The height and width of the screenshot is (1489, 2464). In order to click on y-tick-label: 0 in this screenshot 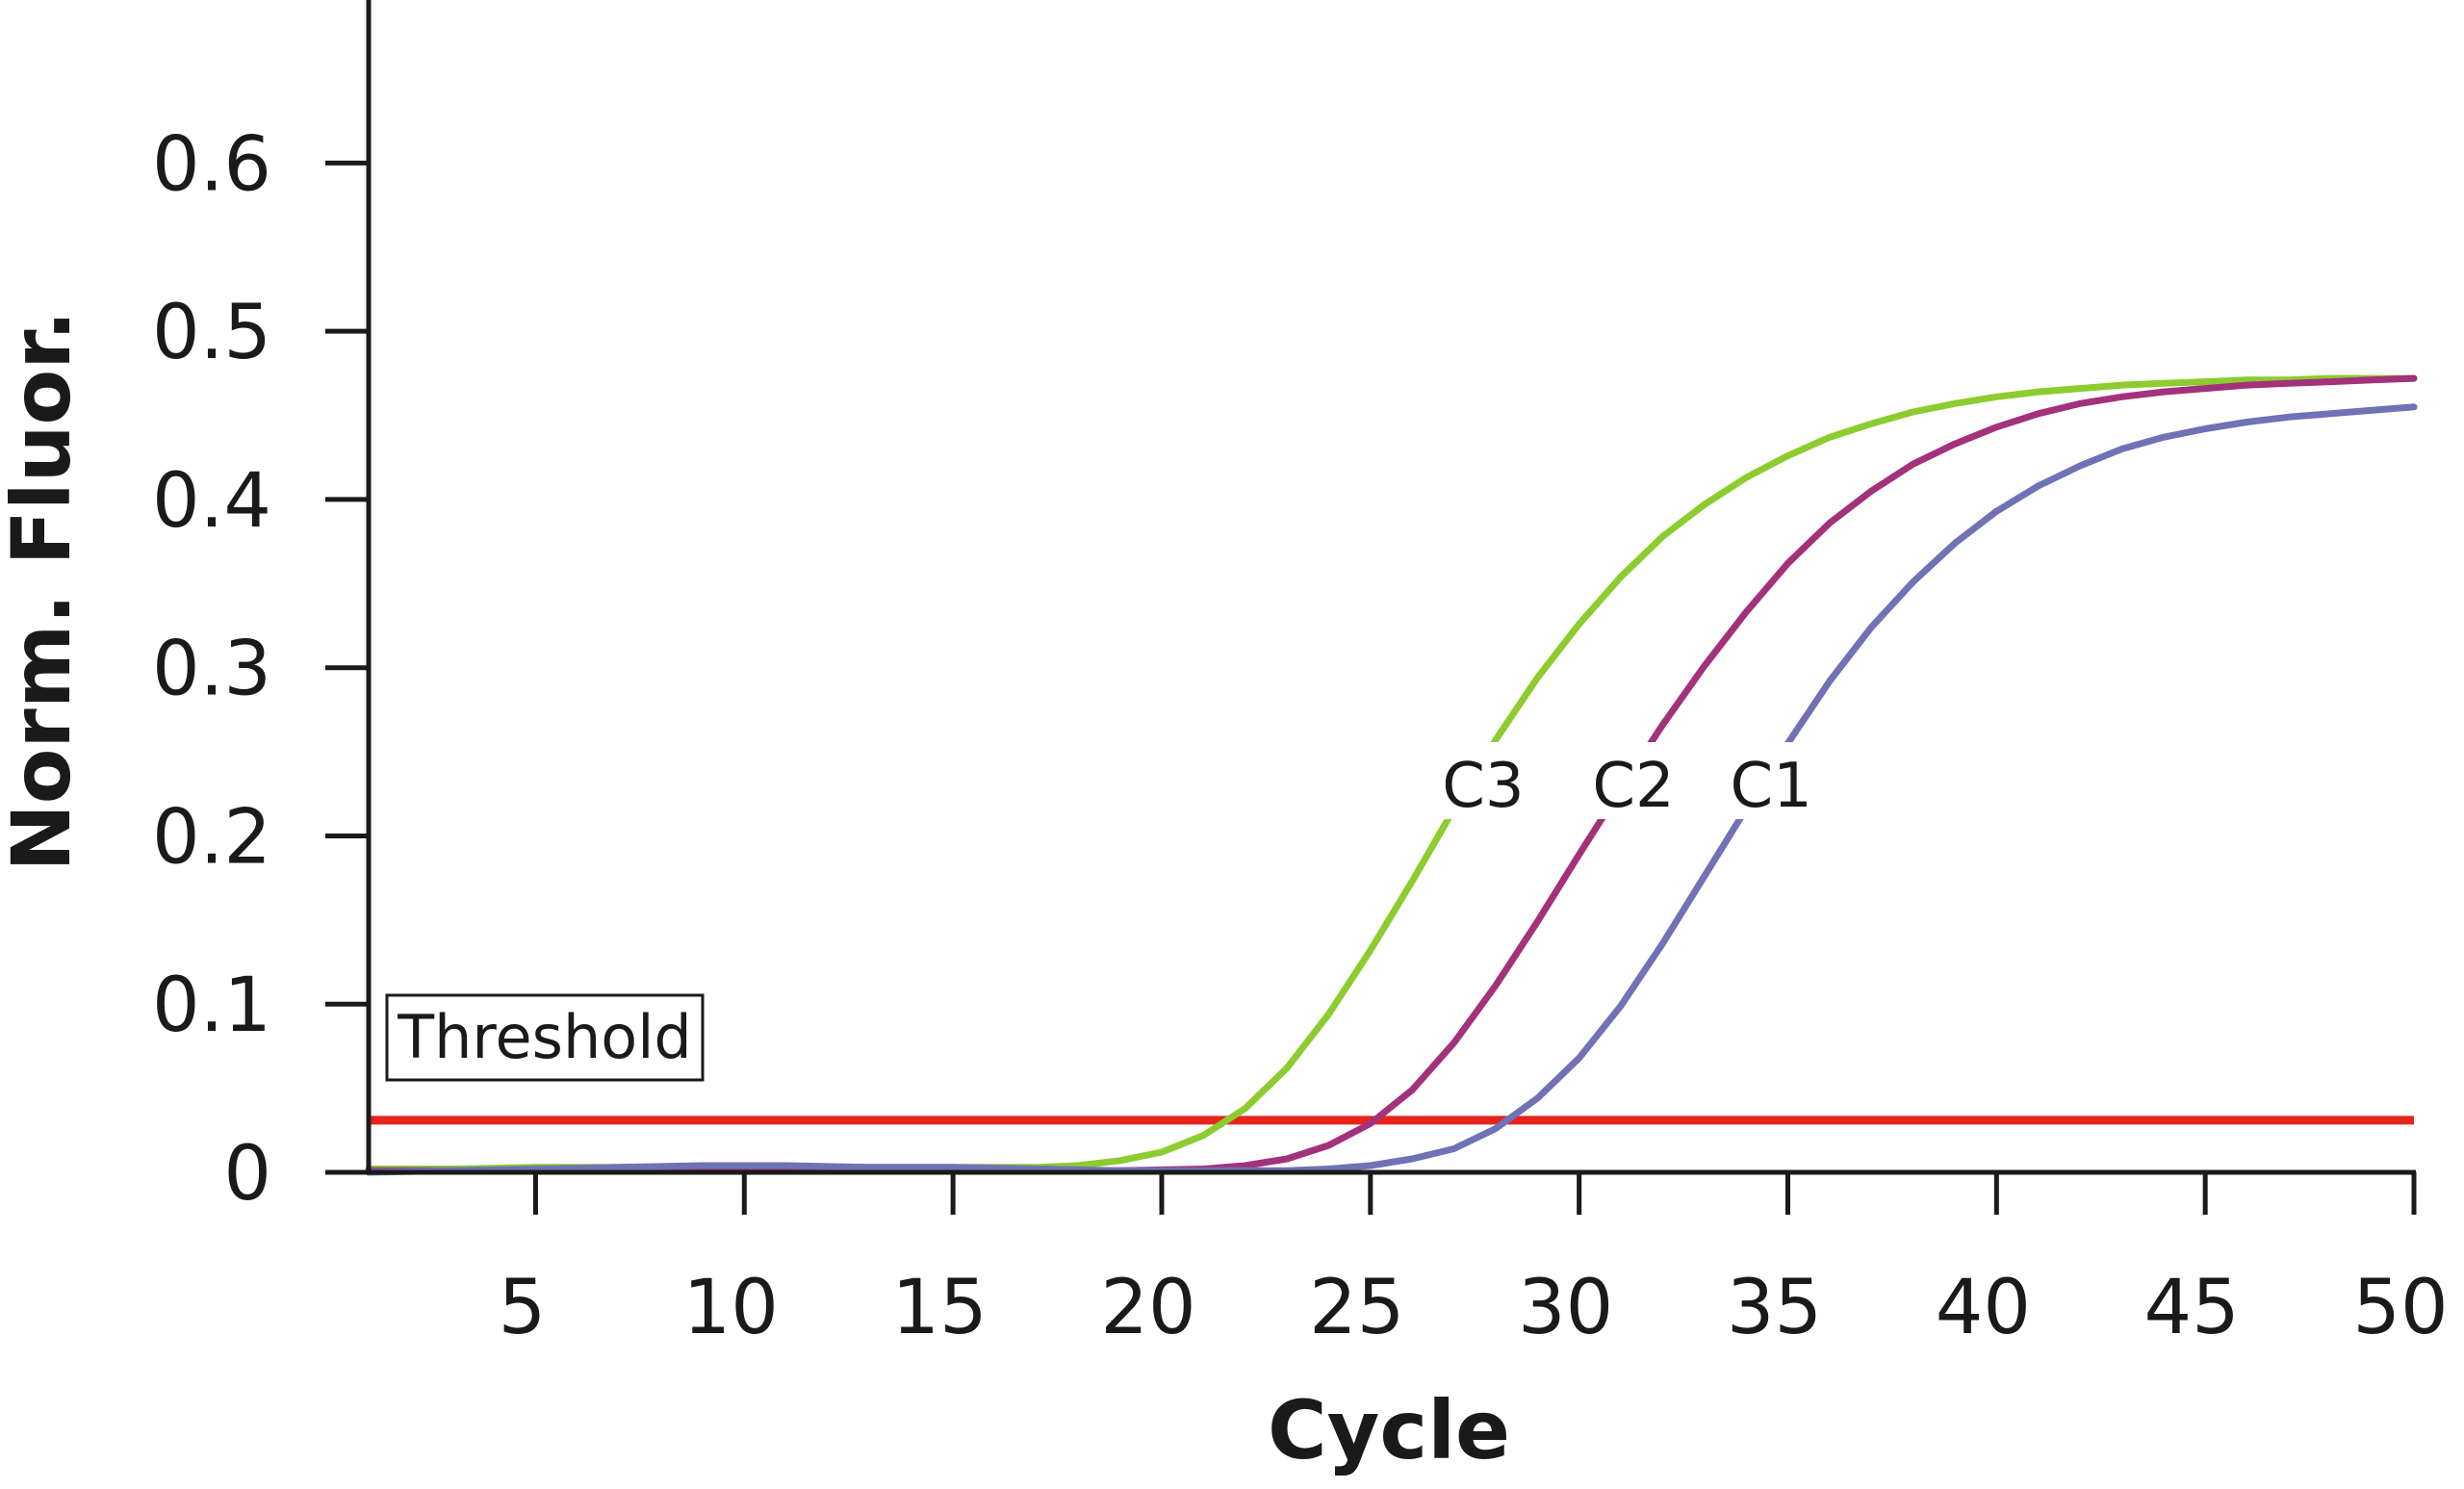, I will do `click(247, 1174)`.